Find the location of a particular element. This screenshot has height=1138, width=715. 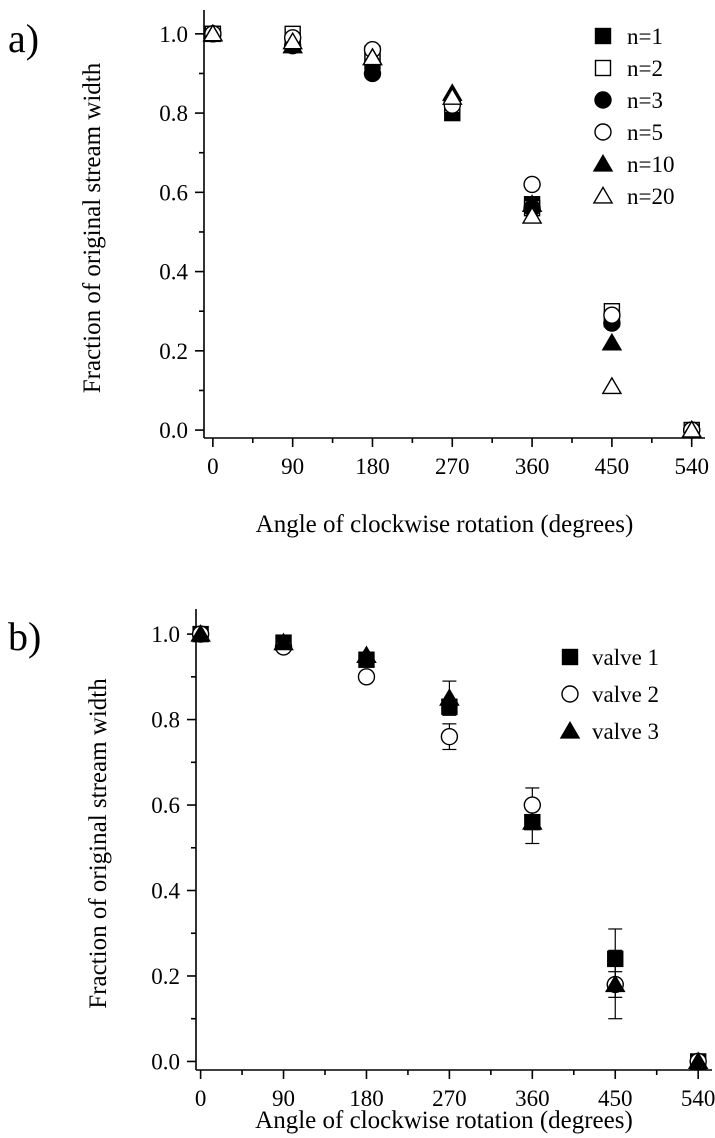

legend-label: n=5 is located at coordinates (645, 132).